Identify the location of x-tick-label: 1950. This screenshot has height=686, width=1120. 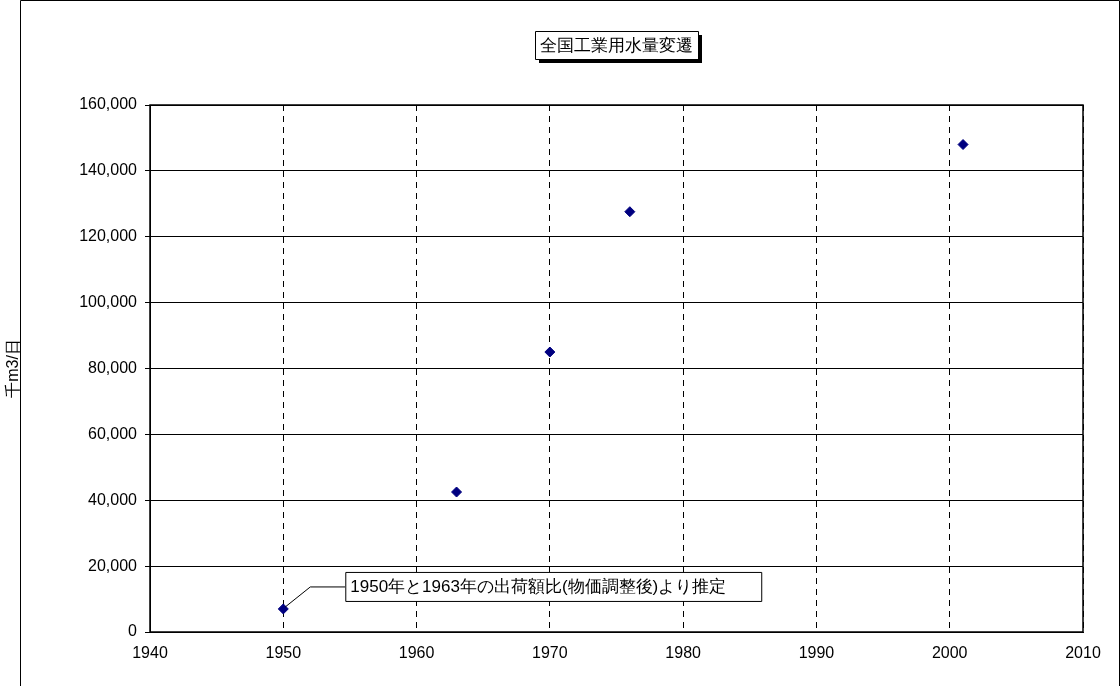
(283, 653).